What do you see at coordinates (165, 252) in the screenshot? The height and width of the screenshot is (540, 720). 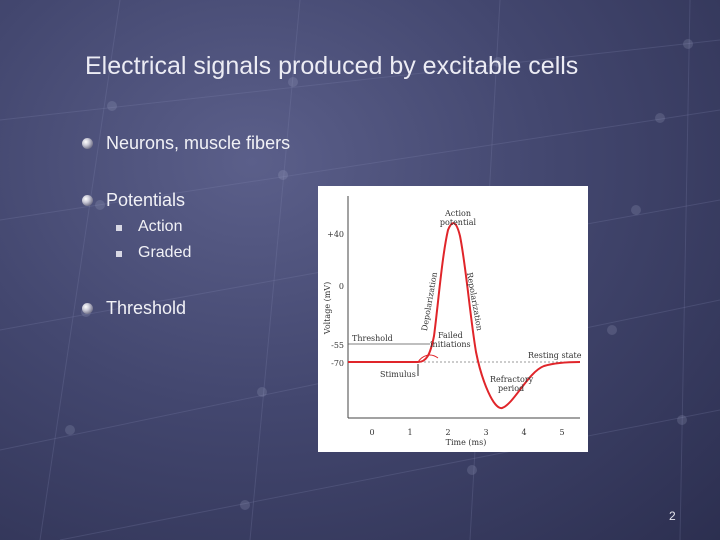 I see `sub-bullet-graded: Graded` at bounding box center [165, 252].